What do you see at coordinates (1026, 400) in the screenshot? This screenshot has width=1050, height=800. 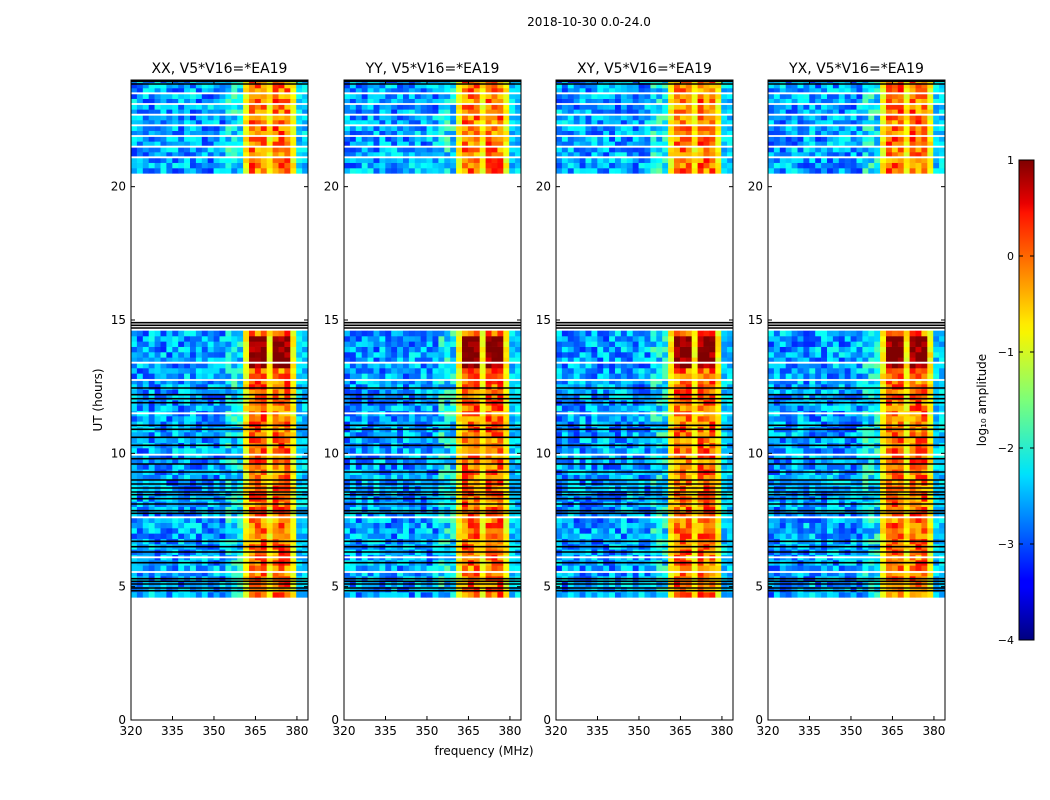 I see `colorbar-gradient` at bounding box center [1026, 400].